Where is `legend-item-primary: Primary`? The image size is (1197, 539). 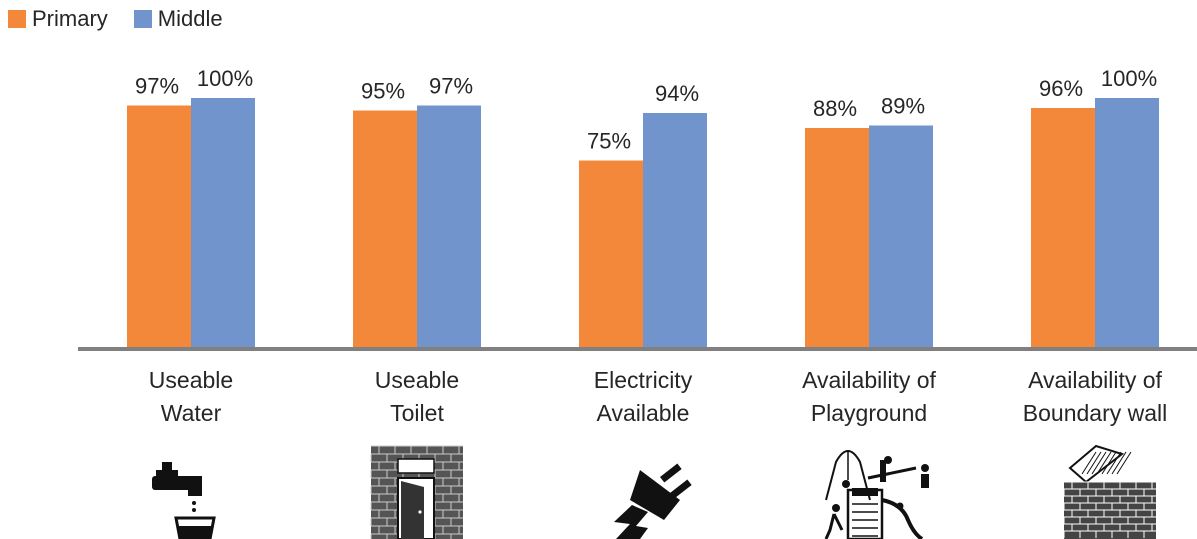 legend-item-primary: Primary is located at coordinates (58, 19).